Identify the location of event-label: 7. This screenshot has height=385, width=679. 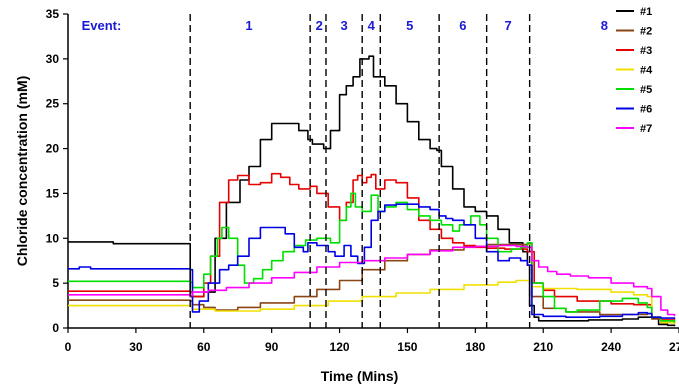
(508, 25).